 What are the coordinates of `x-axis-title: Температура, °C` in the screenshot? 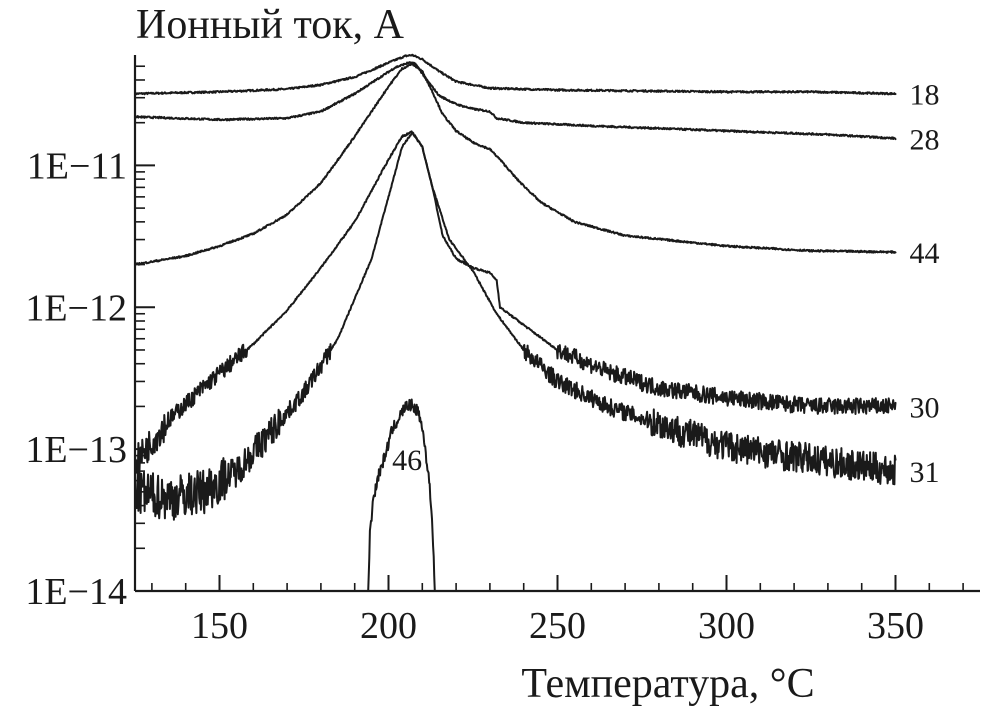 It's located at (667, 684).